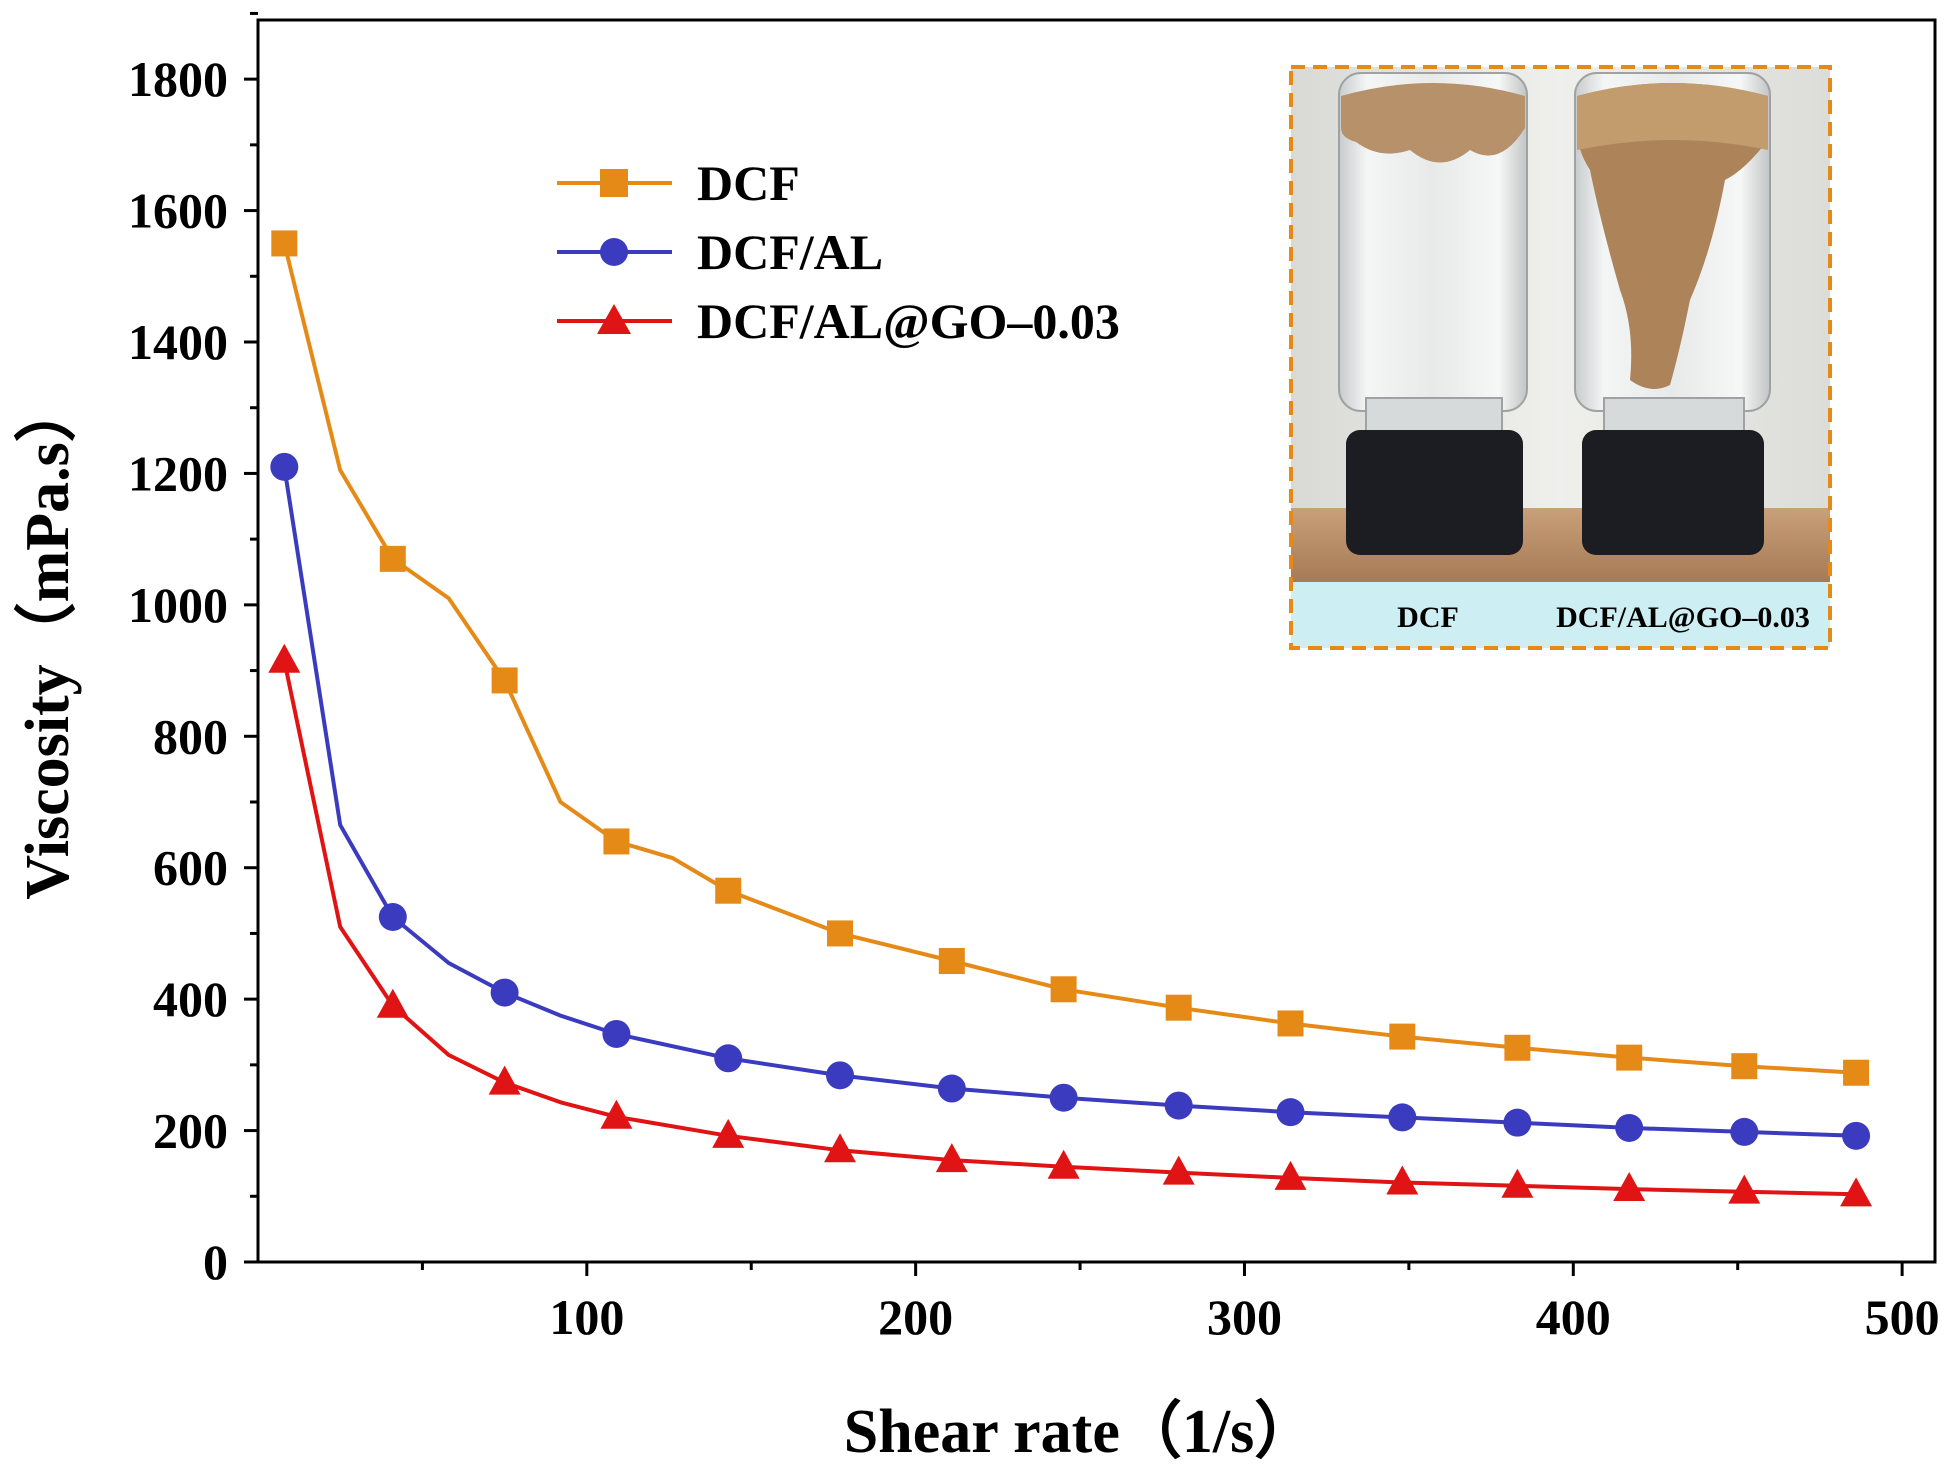  Describe the element at coordinates (178, 605) in the screenshot. I see `y-tick-label: 1000` at that location.